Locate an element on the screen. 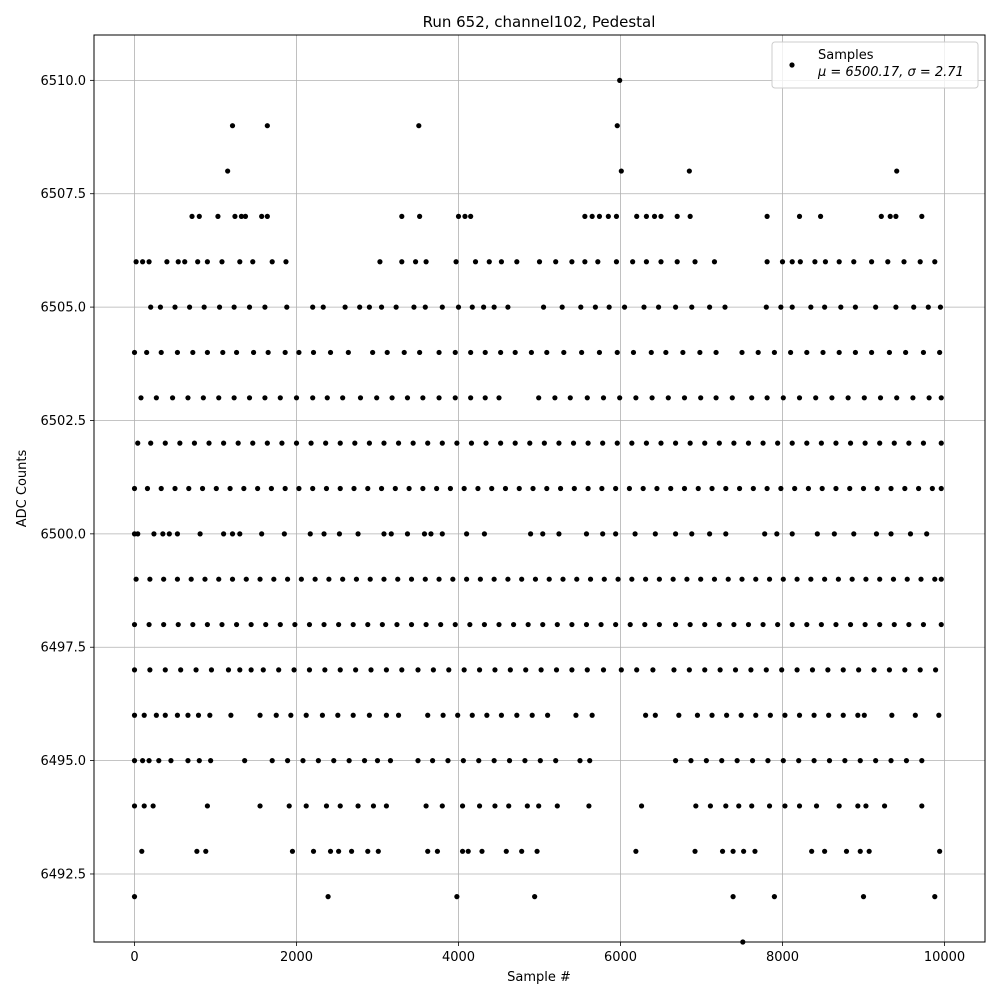 This screenshot has width=1000, height=1000. legend-label: Samples is located at coordinates (846, 55).